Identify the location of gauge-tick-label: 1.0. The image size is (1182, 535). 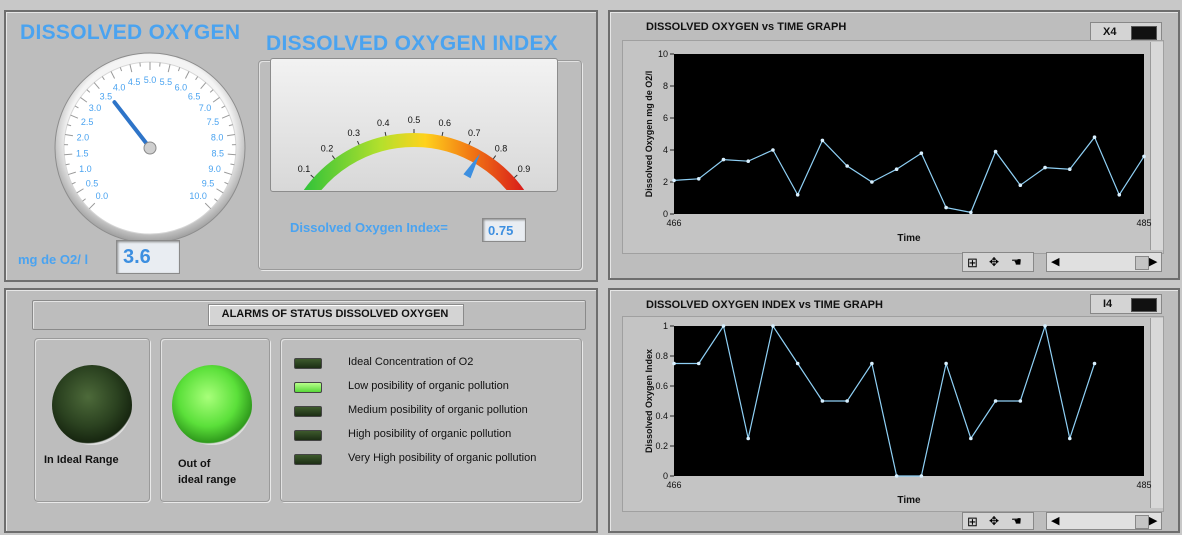
(85, 169).